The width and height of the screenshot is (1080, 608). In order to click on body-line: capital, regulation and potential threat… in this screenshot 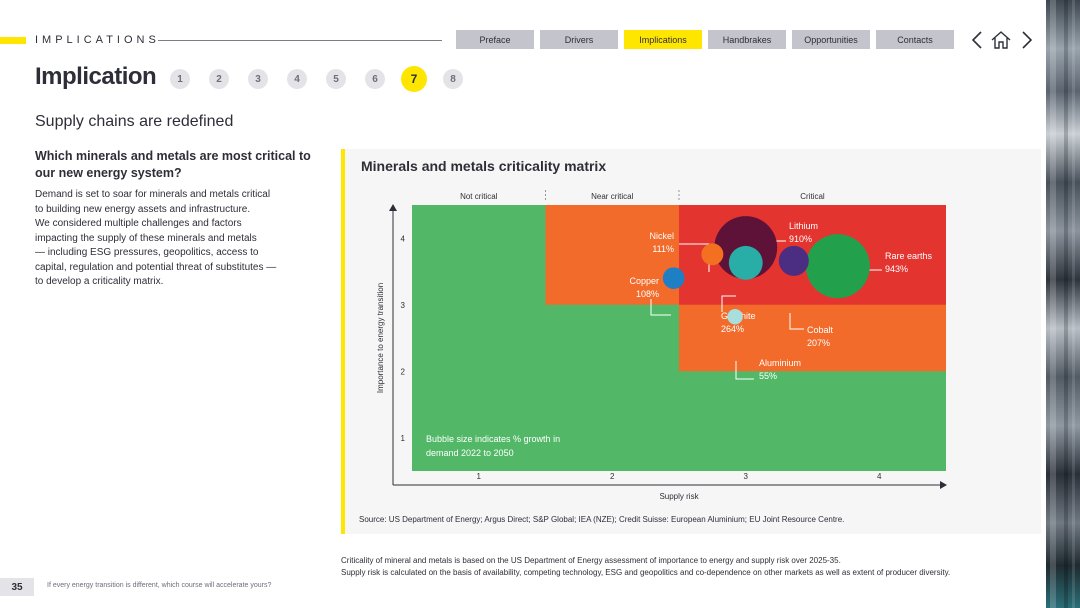, I will do `click(156, 267)`.